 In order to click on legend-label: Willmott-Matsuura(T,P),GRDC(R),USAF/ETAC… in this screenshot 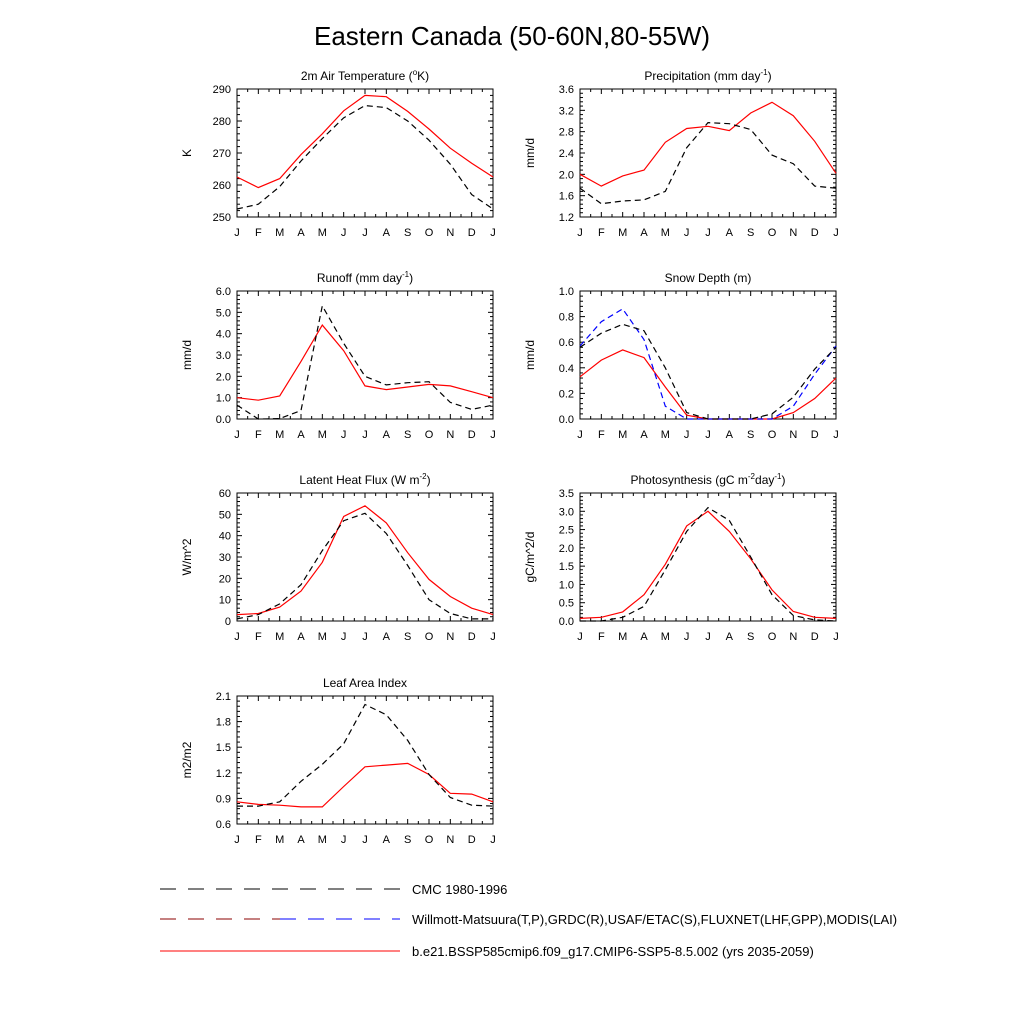, I will do `click(654, 919)`.